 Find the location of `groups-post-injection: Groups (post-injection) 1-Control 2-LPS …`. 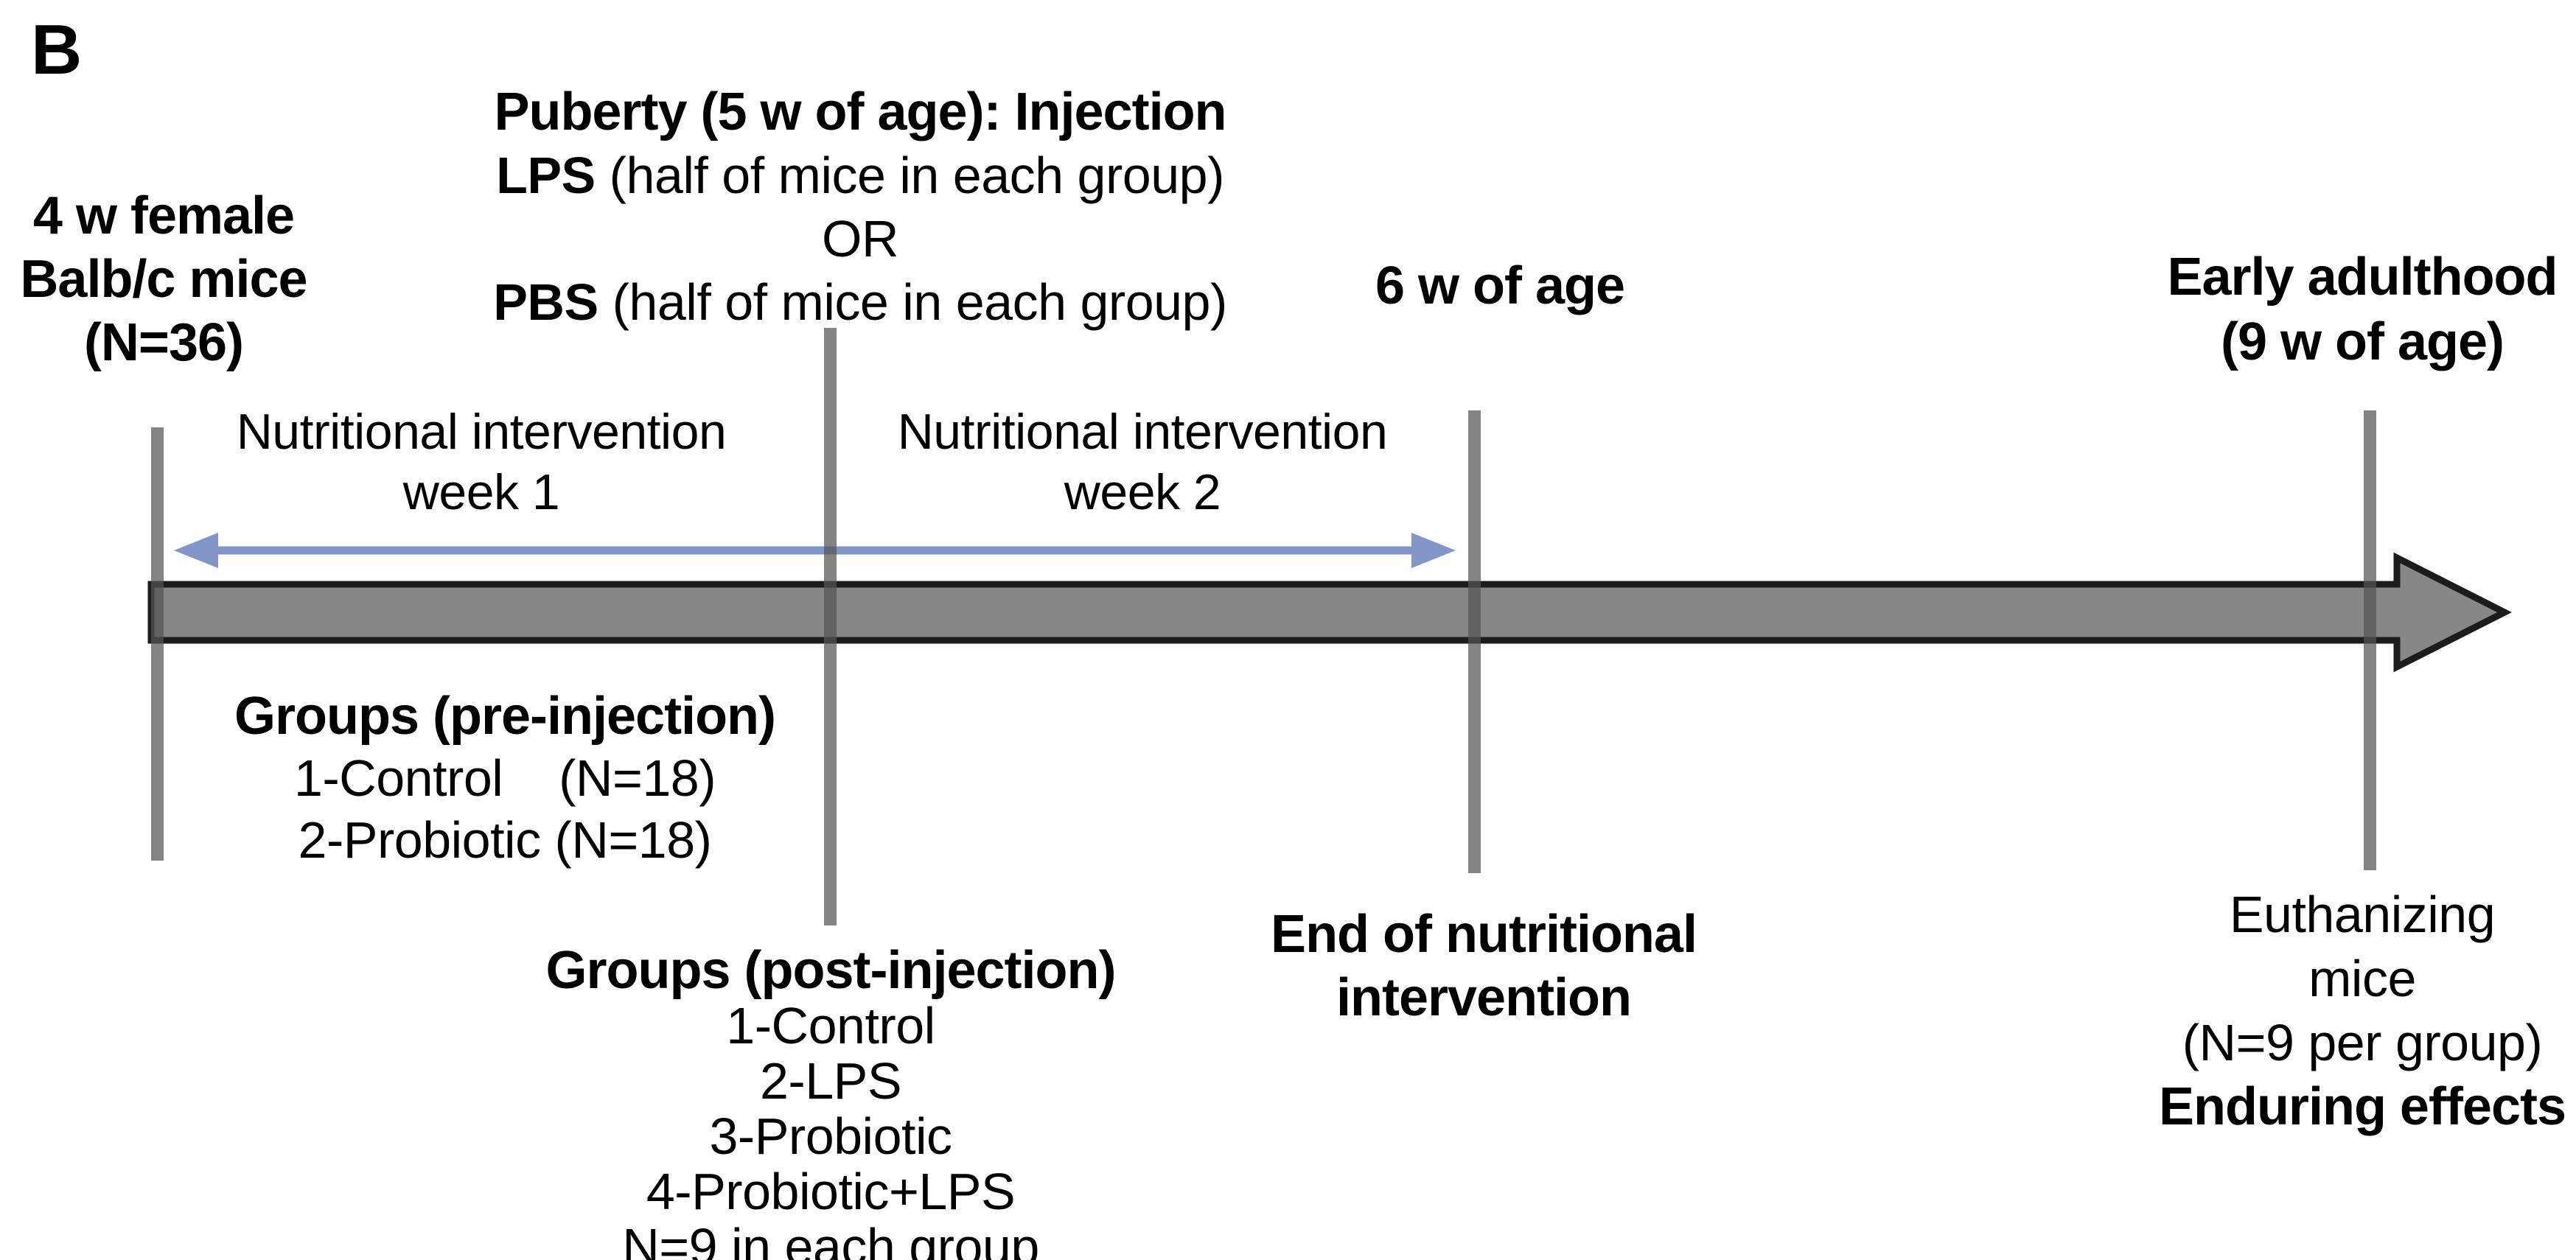

groups-post-injection: Groups (post-injection) 1-Control 2-LPS … is located at coordinates (831, 1101).